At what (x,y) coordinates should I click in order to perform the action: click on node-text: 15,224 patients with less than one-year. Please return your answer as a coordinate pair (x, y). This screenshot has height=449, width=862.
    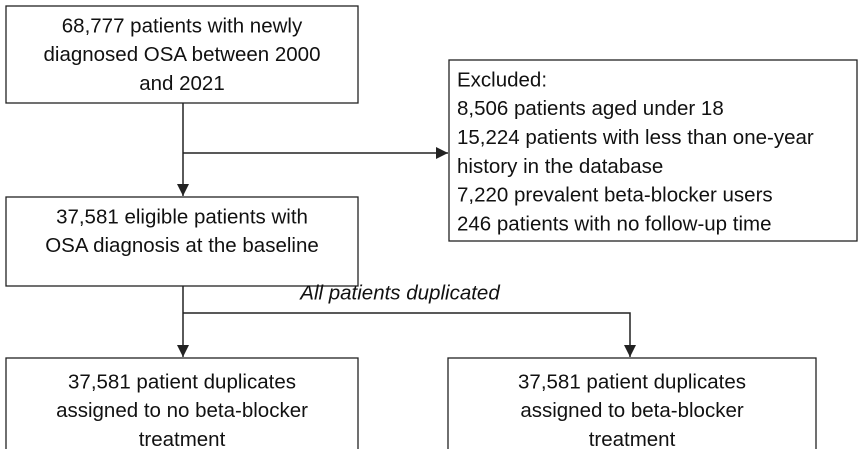
    Looking at the image, I should click on (635, 137).